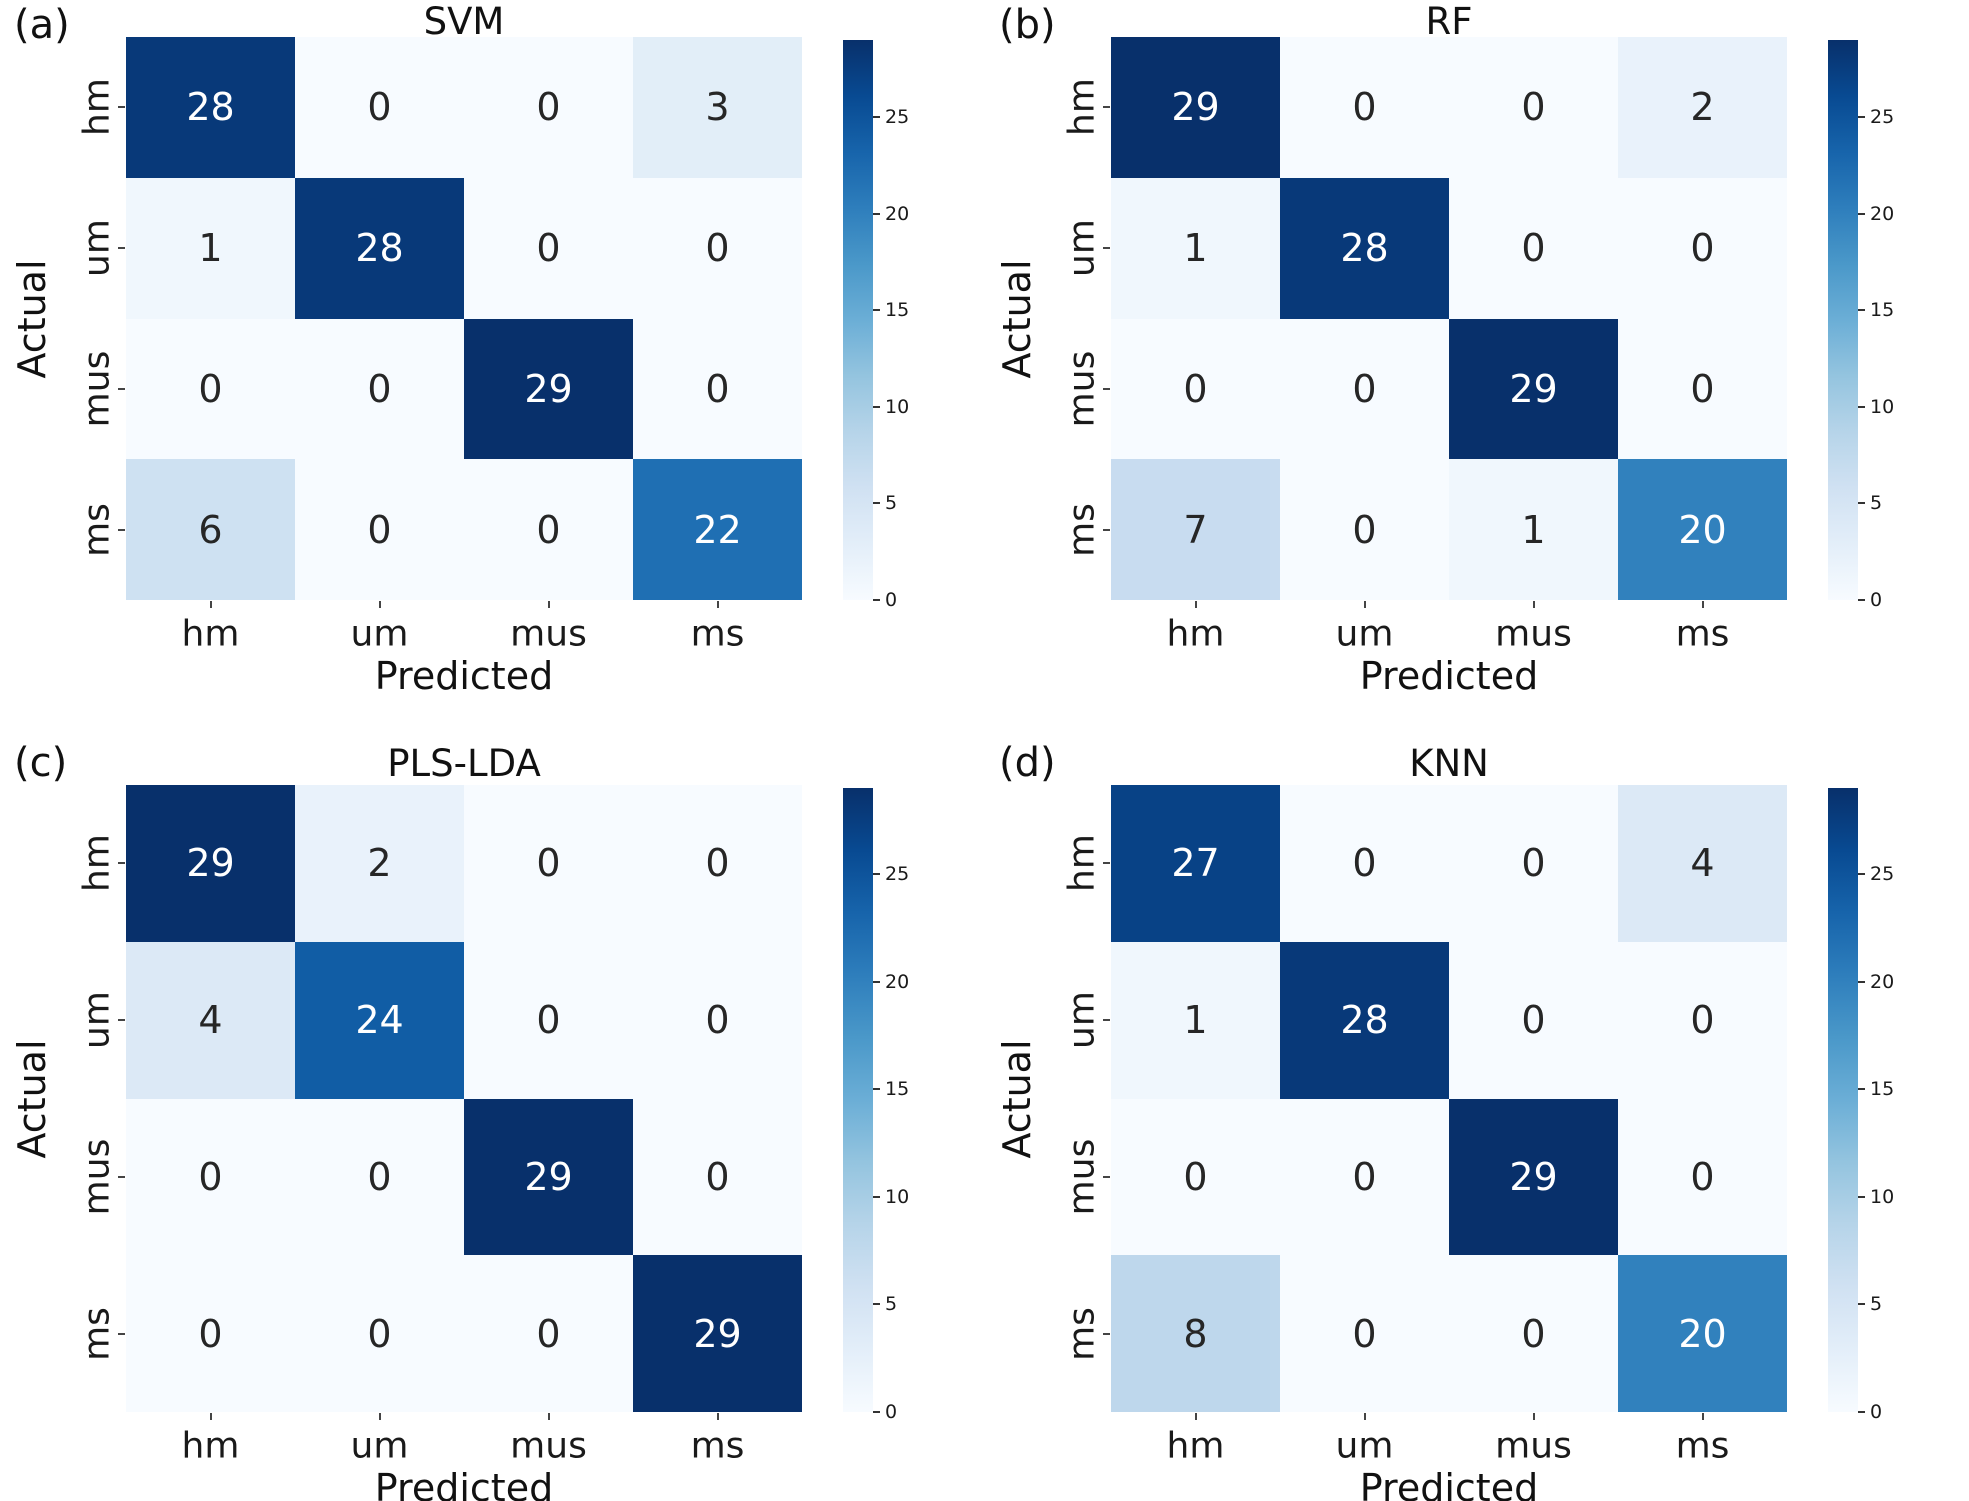 The width and height of the screenshot is (1969, 1501). I want to click on colorbar-tick-label: 25, so click(897, 117).